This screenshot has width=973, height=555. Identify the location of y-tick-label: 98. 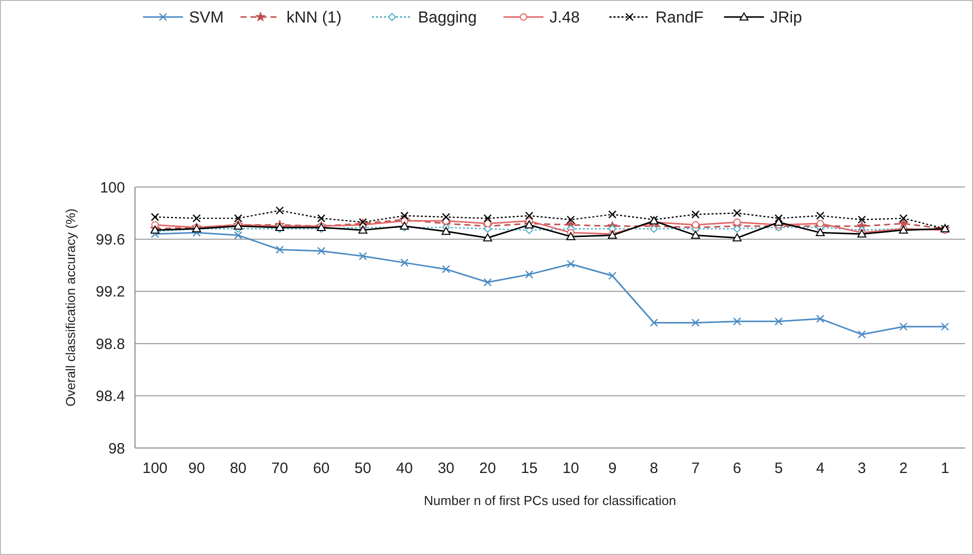
(116, 449).